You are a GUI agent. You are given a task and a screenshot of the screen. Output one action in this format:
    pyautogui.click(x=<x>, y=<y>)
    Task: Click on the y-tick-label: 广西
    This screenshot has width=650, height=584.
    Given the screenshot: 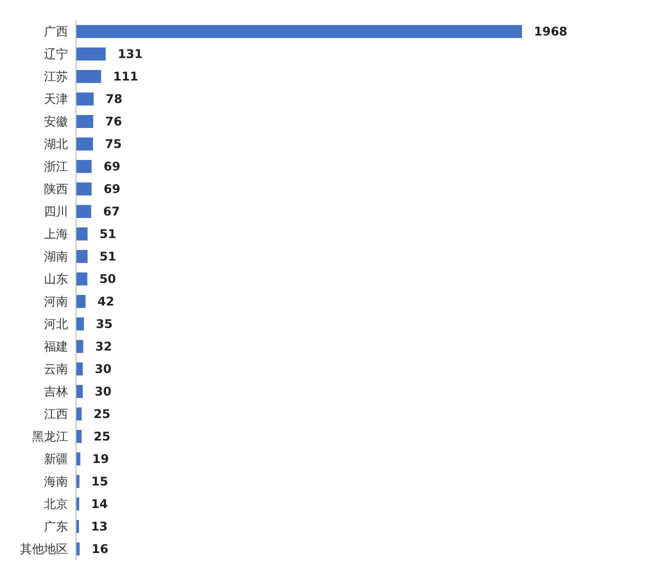 What is the action you would take?
    pyautogui.click(x=56, y=31)
    